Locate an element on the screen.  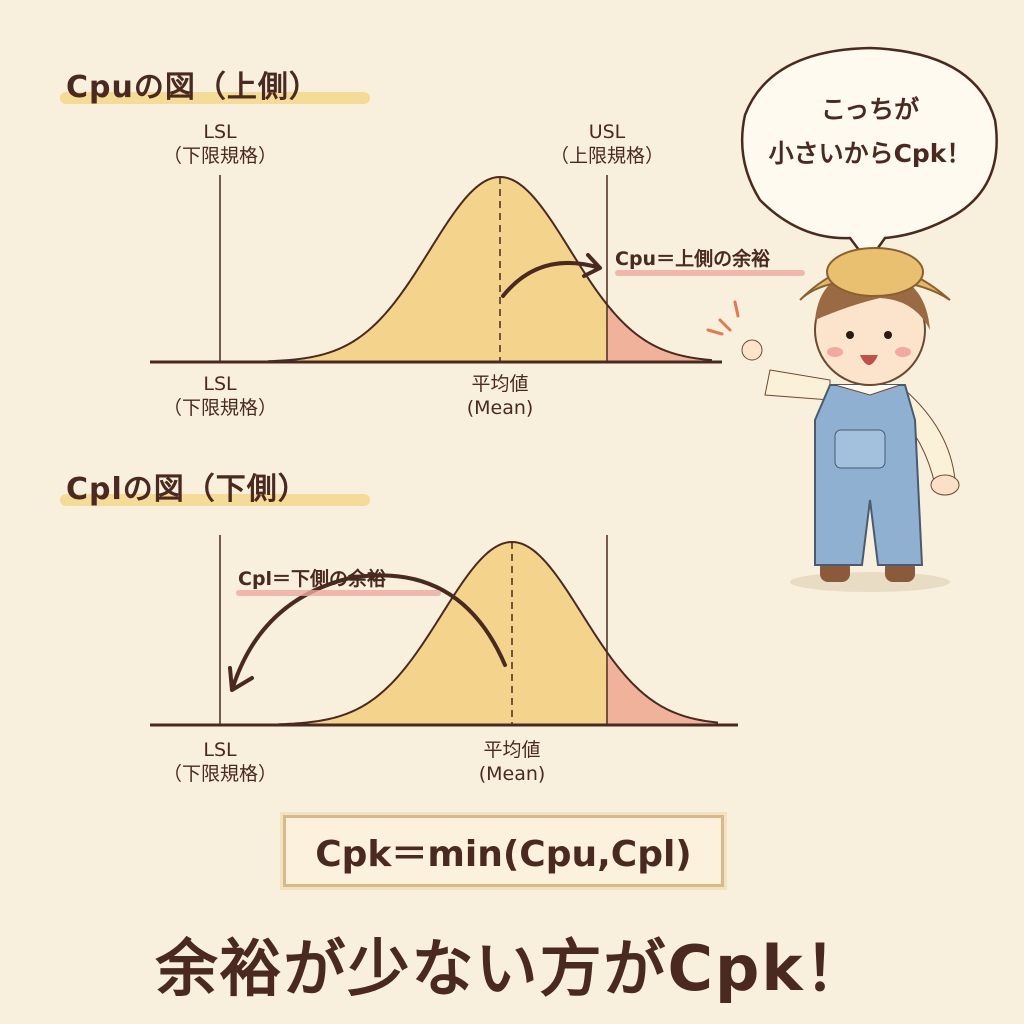
mean-label-top: 平均値 (Mean) is located at coordinates (500, 396).